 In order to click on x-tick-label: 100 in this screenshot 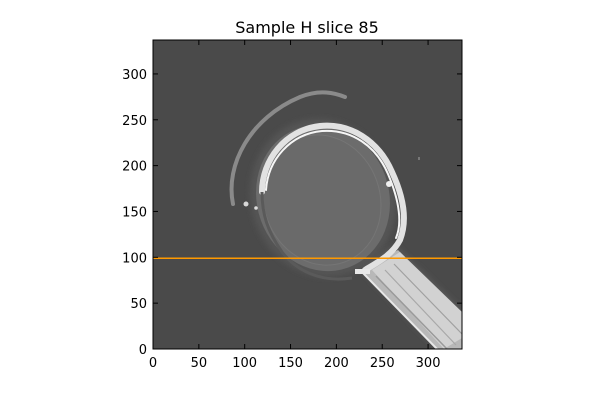, I will do `click(244, 363)`.